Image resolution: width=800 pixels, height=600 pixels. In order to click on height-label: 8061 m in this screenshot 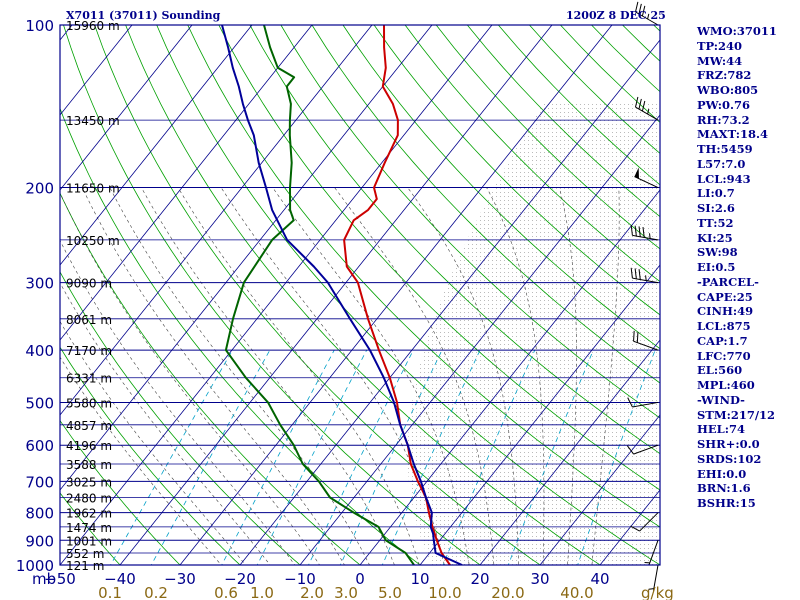, I will do `click(89, 320)`.